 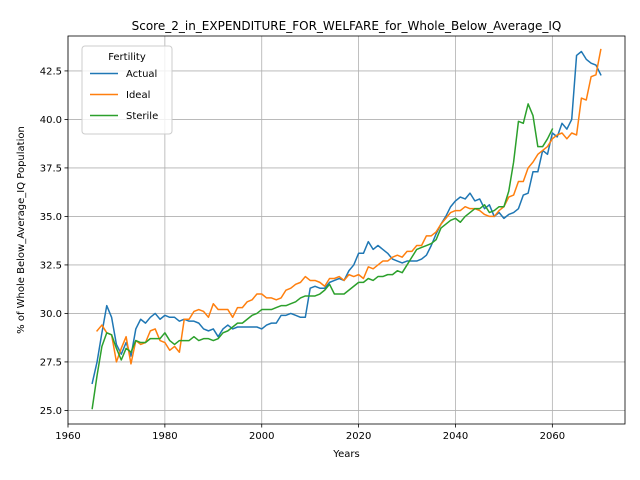 I want to click on legend-label-ideal: Ideal, so click(x=138, y=95).